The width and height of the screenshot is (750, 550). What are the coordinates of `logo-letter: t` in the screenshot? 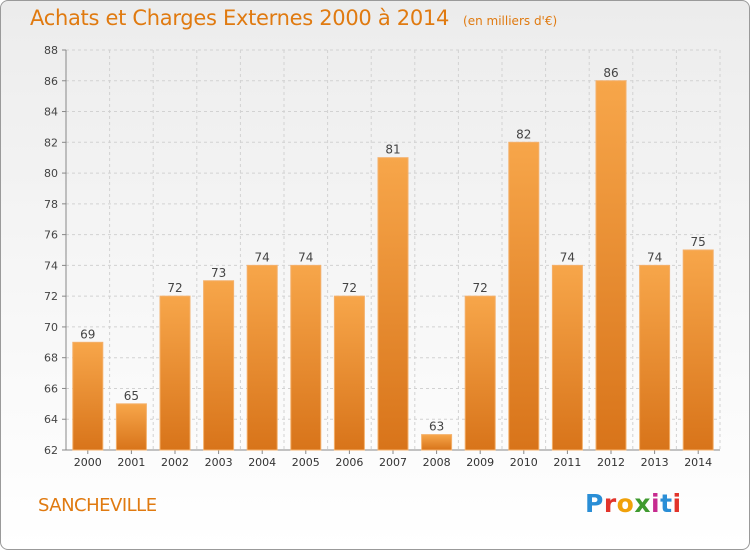 It's located at (666, 503).